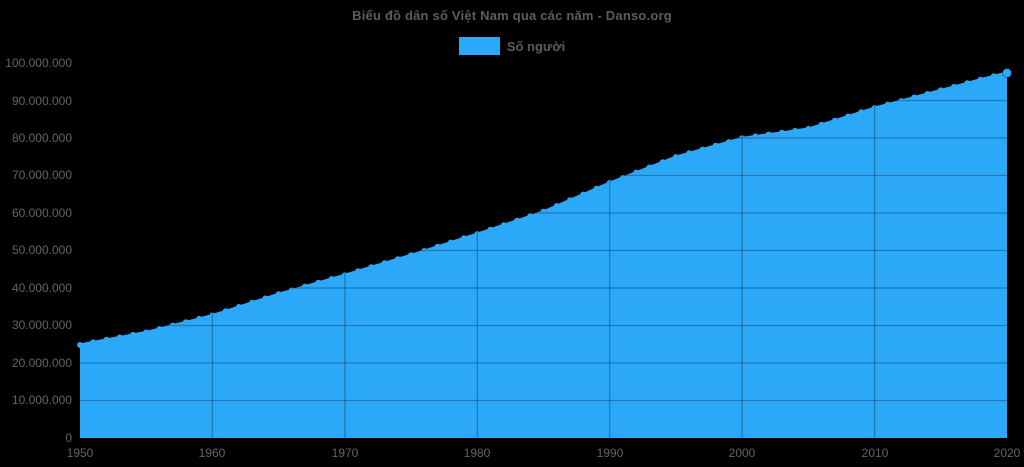 The width and height of the screenshot is (1024, 467). Describe the element at coordinates (345, 453) in the screenshot. I see `x-tick-label: 1970` at that location.